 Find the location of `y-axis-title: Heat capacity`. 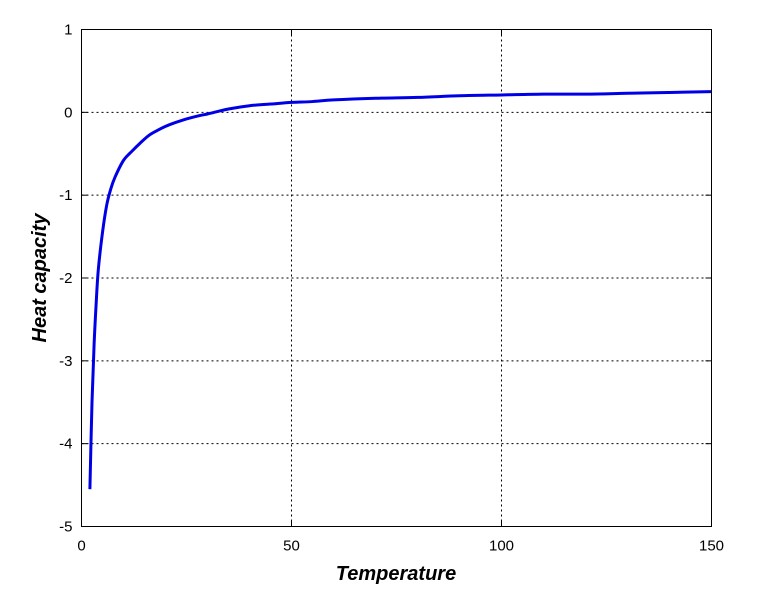

y-axis-title: Heat capacity is located at coordinates (40, 278).